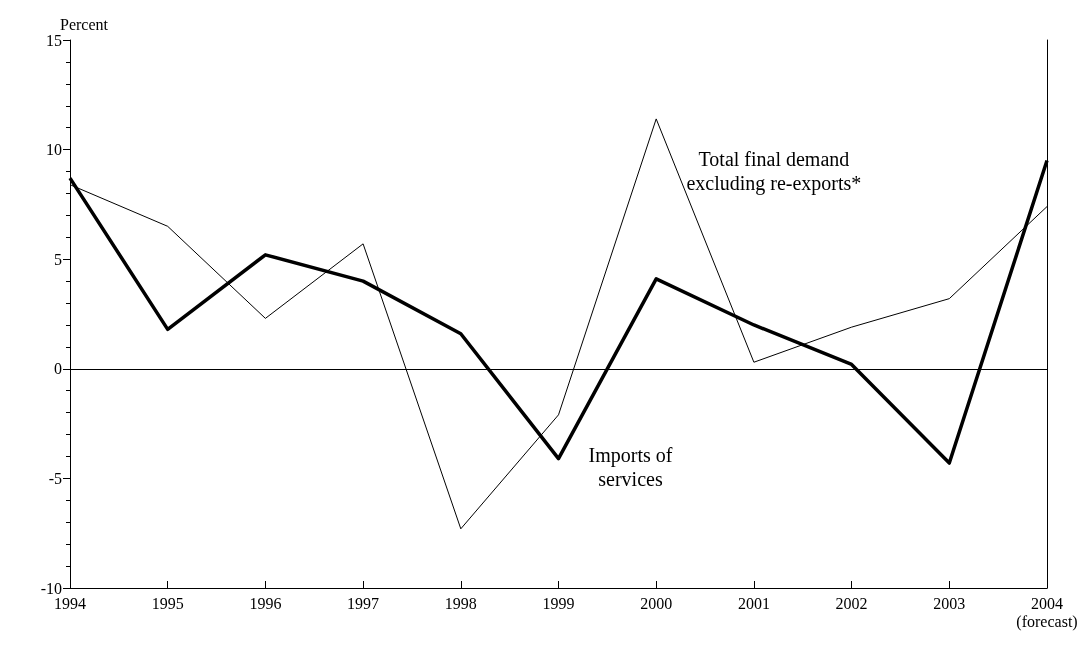 The height and width of the screenshot is (657, 1091). What do you see at coordinates (265, 603) in the screenshot?
I see `x-tick-label: 1996` at bounding box center [265, 603].